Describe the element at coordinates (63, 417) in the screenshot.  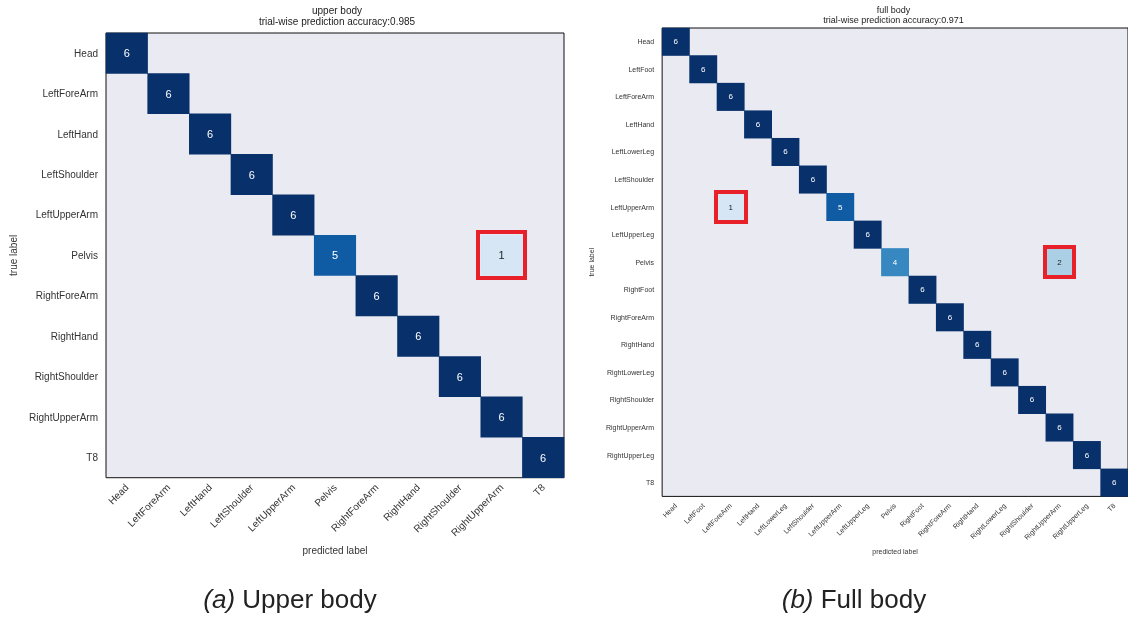
I see `y-tick-label: RightUpperArm` at that location.